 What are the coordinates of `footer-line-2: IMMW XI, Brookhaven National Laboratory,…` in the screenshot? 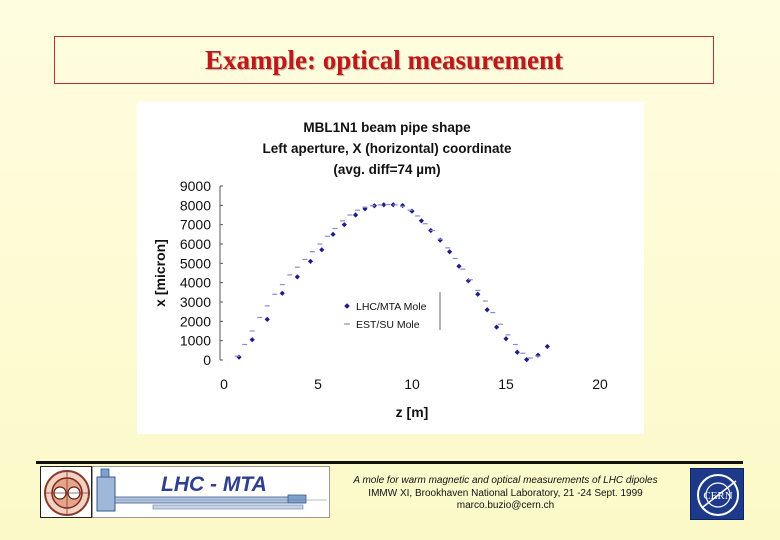 It's located at (505, 493).